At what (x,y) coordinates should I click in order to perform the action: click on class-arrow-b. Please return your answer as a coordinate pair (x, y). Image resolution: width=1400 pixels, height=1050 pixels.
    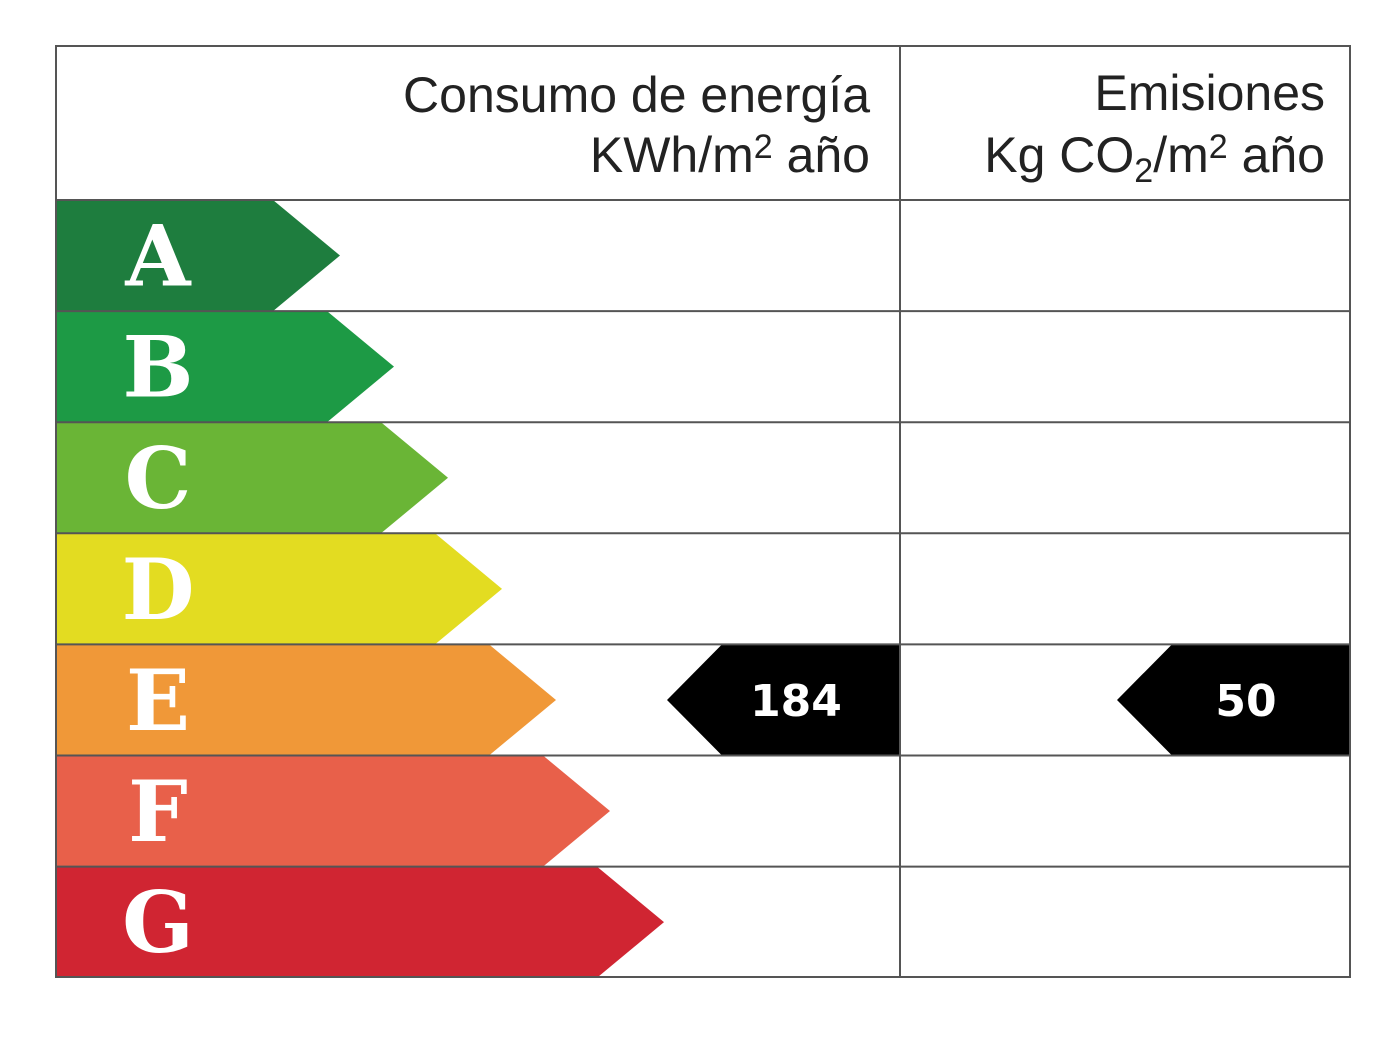
    Looking at the image, I should click on (225, 367).